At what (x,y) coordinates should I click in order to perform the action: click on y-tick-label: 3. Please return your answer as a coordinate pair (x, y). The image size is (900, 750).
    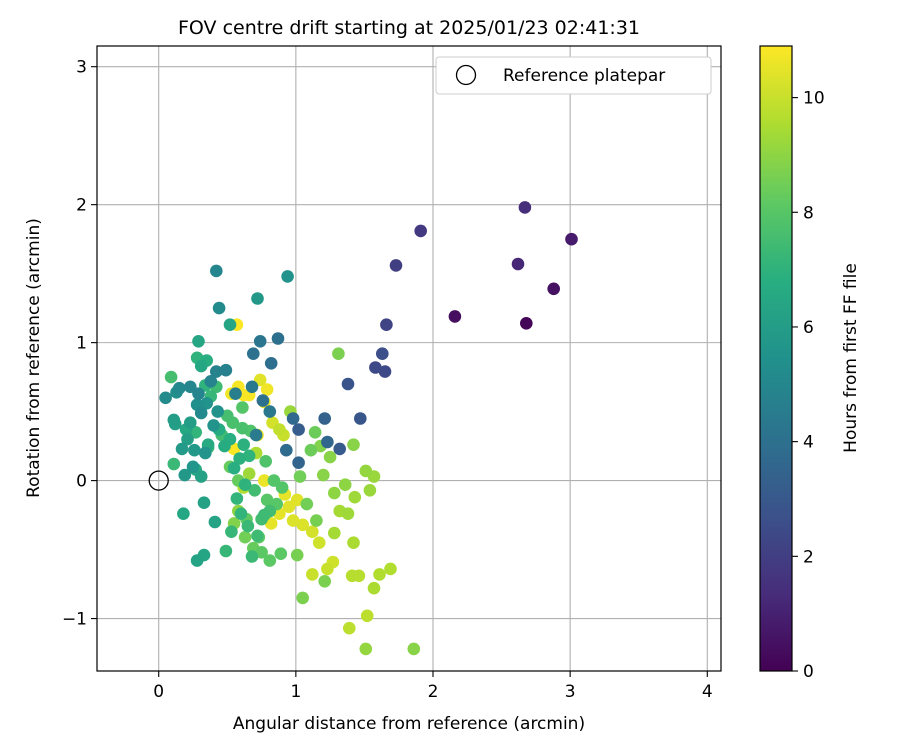
    Looking at the image, I should click on (81, 68).